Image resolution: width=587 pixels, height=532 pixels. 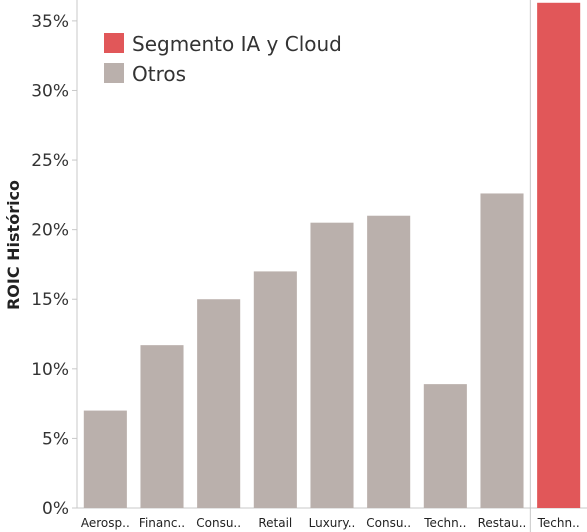 What do you see at coordinates (105, 523) in the screenshot?
I see `x-tick-label: Aerosp..` at bounding box center [105, 523].